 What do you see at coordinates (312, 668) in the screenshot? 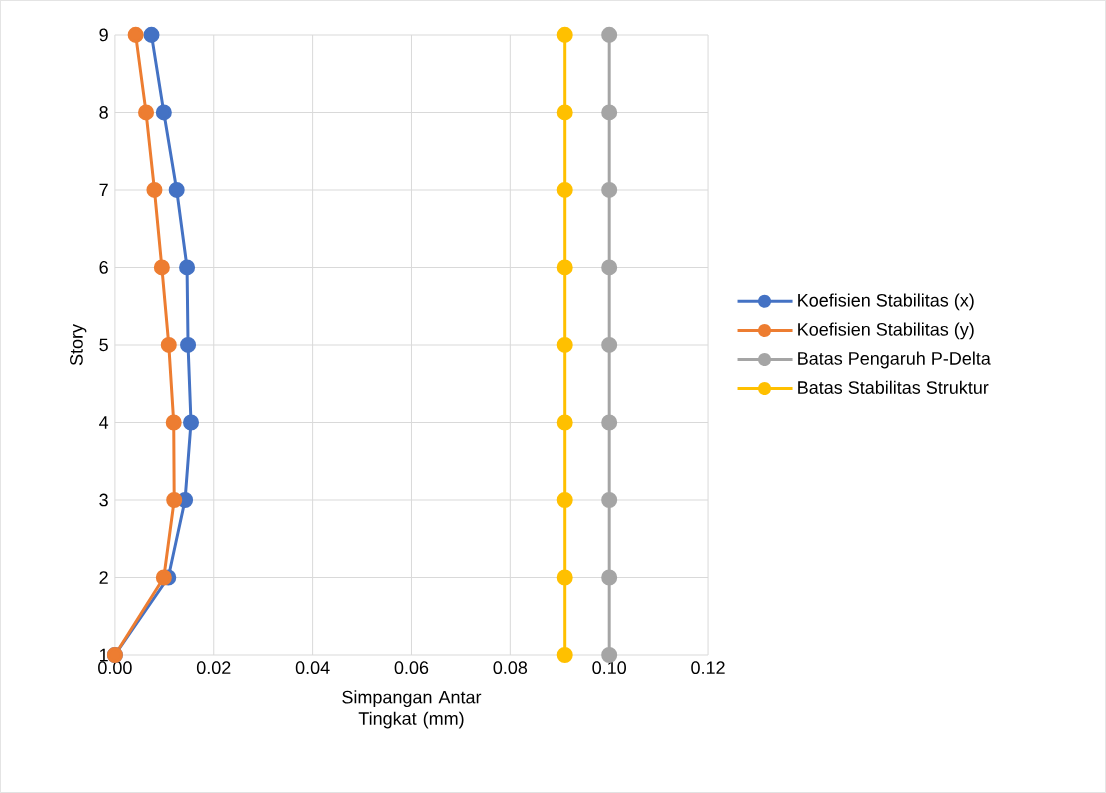
I see `x-tick-label: 0.04` at bounding box center [312, 668].